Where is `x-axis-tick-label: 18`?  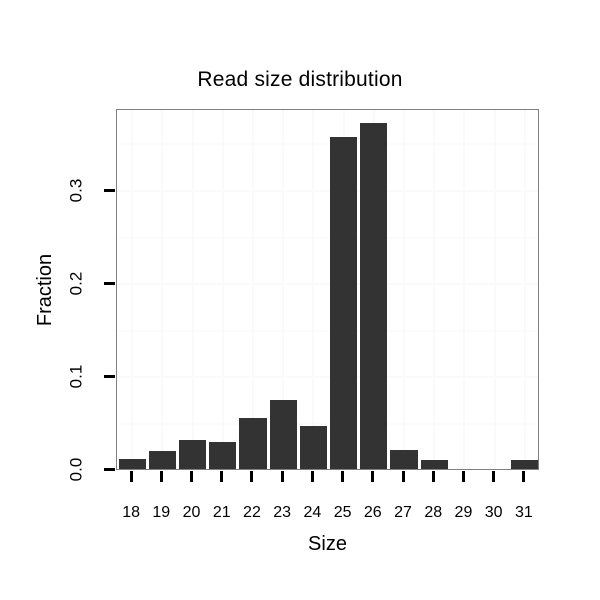 x-axis-tick-label: 18 is located at coordinates (131, 512).